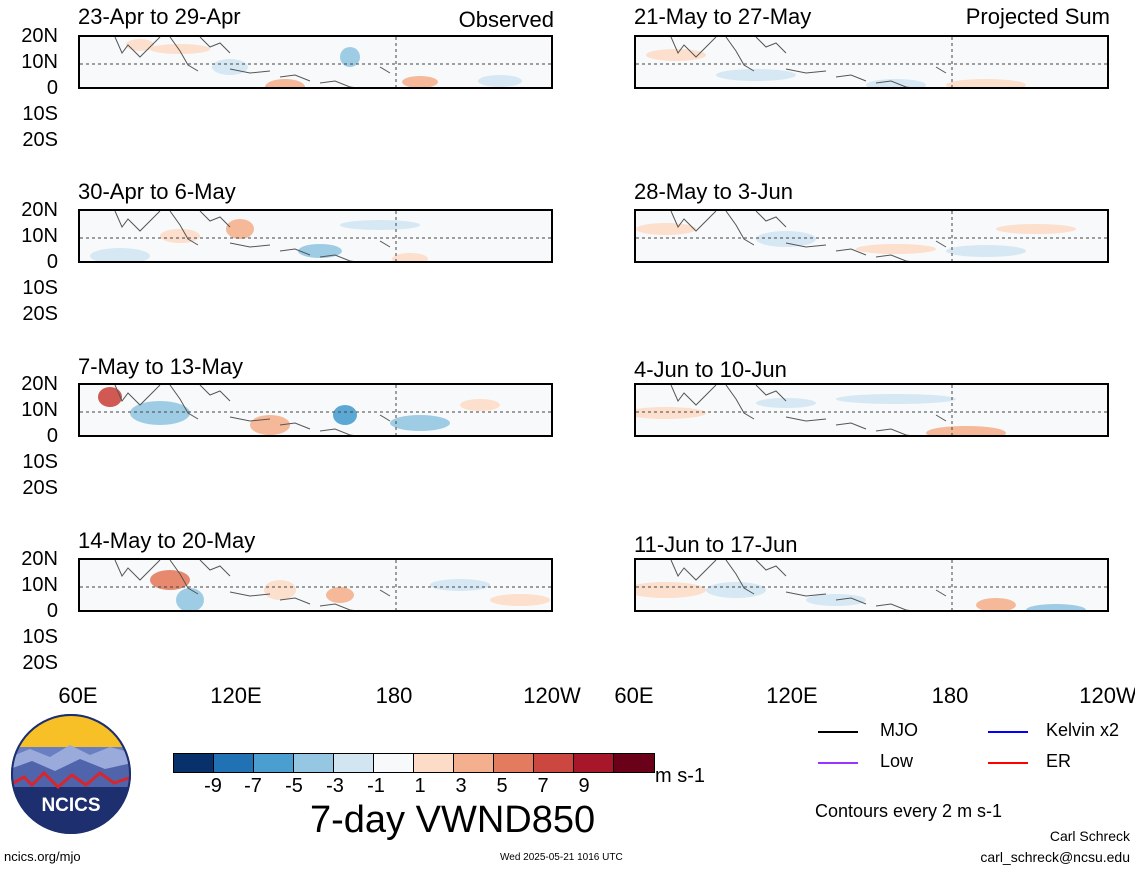 The height and width of the screenshot is (872, 1135). Describe the element at coordinates (78, 695) in the screenshot. I see `lon-60e: 60E` at that location.